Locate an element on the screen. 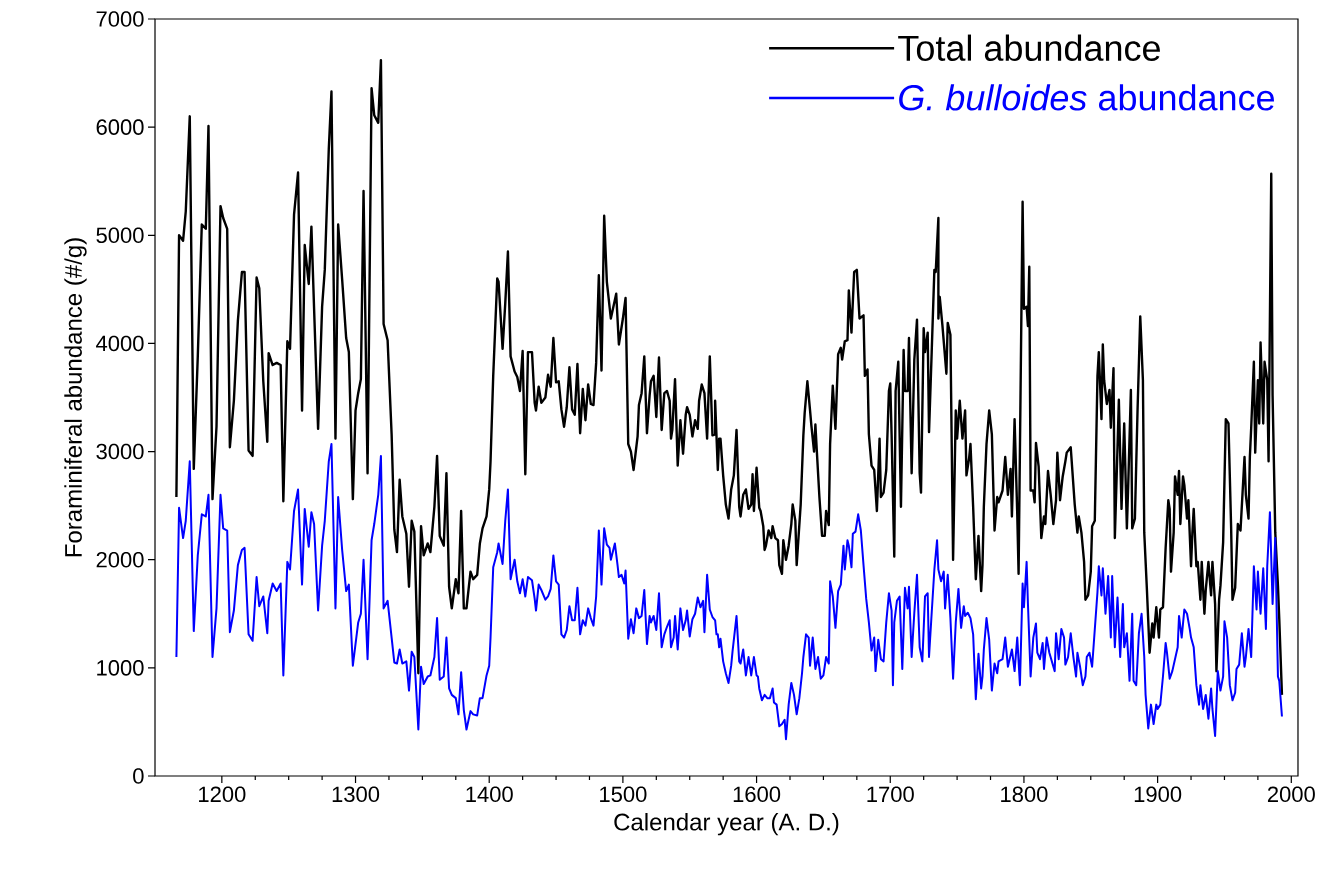 This screenshot has width=1337, height=884. legend-label: G. bulloides abundance is located at coordinates (1086, 97).